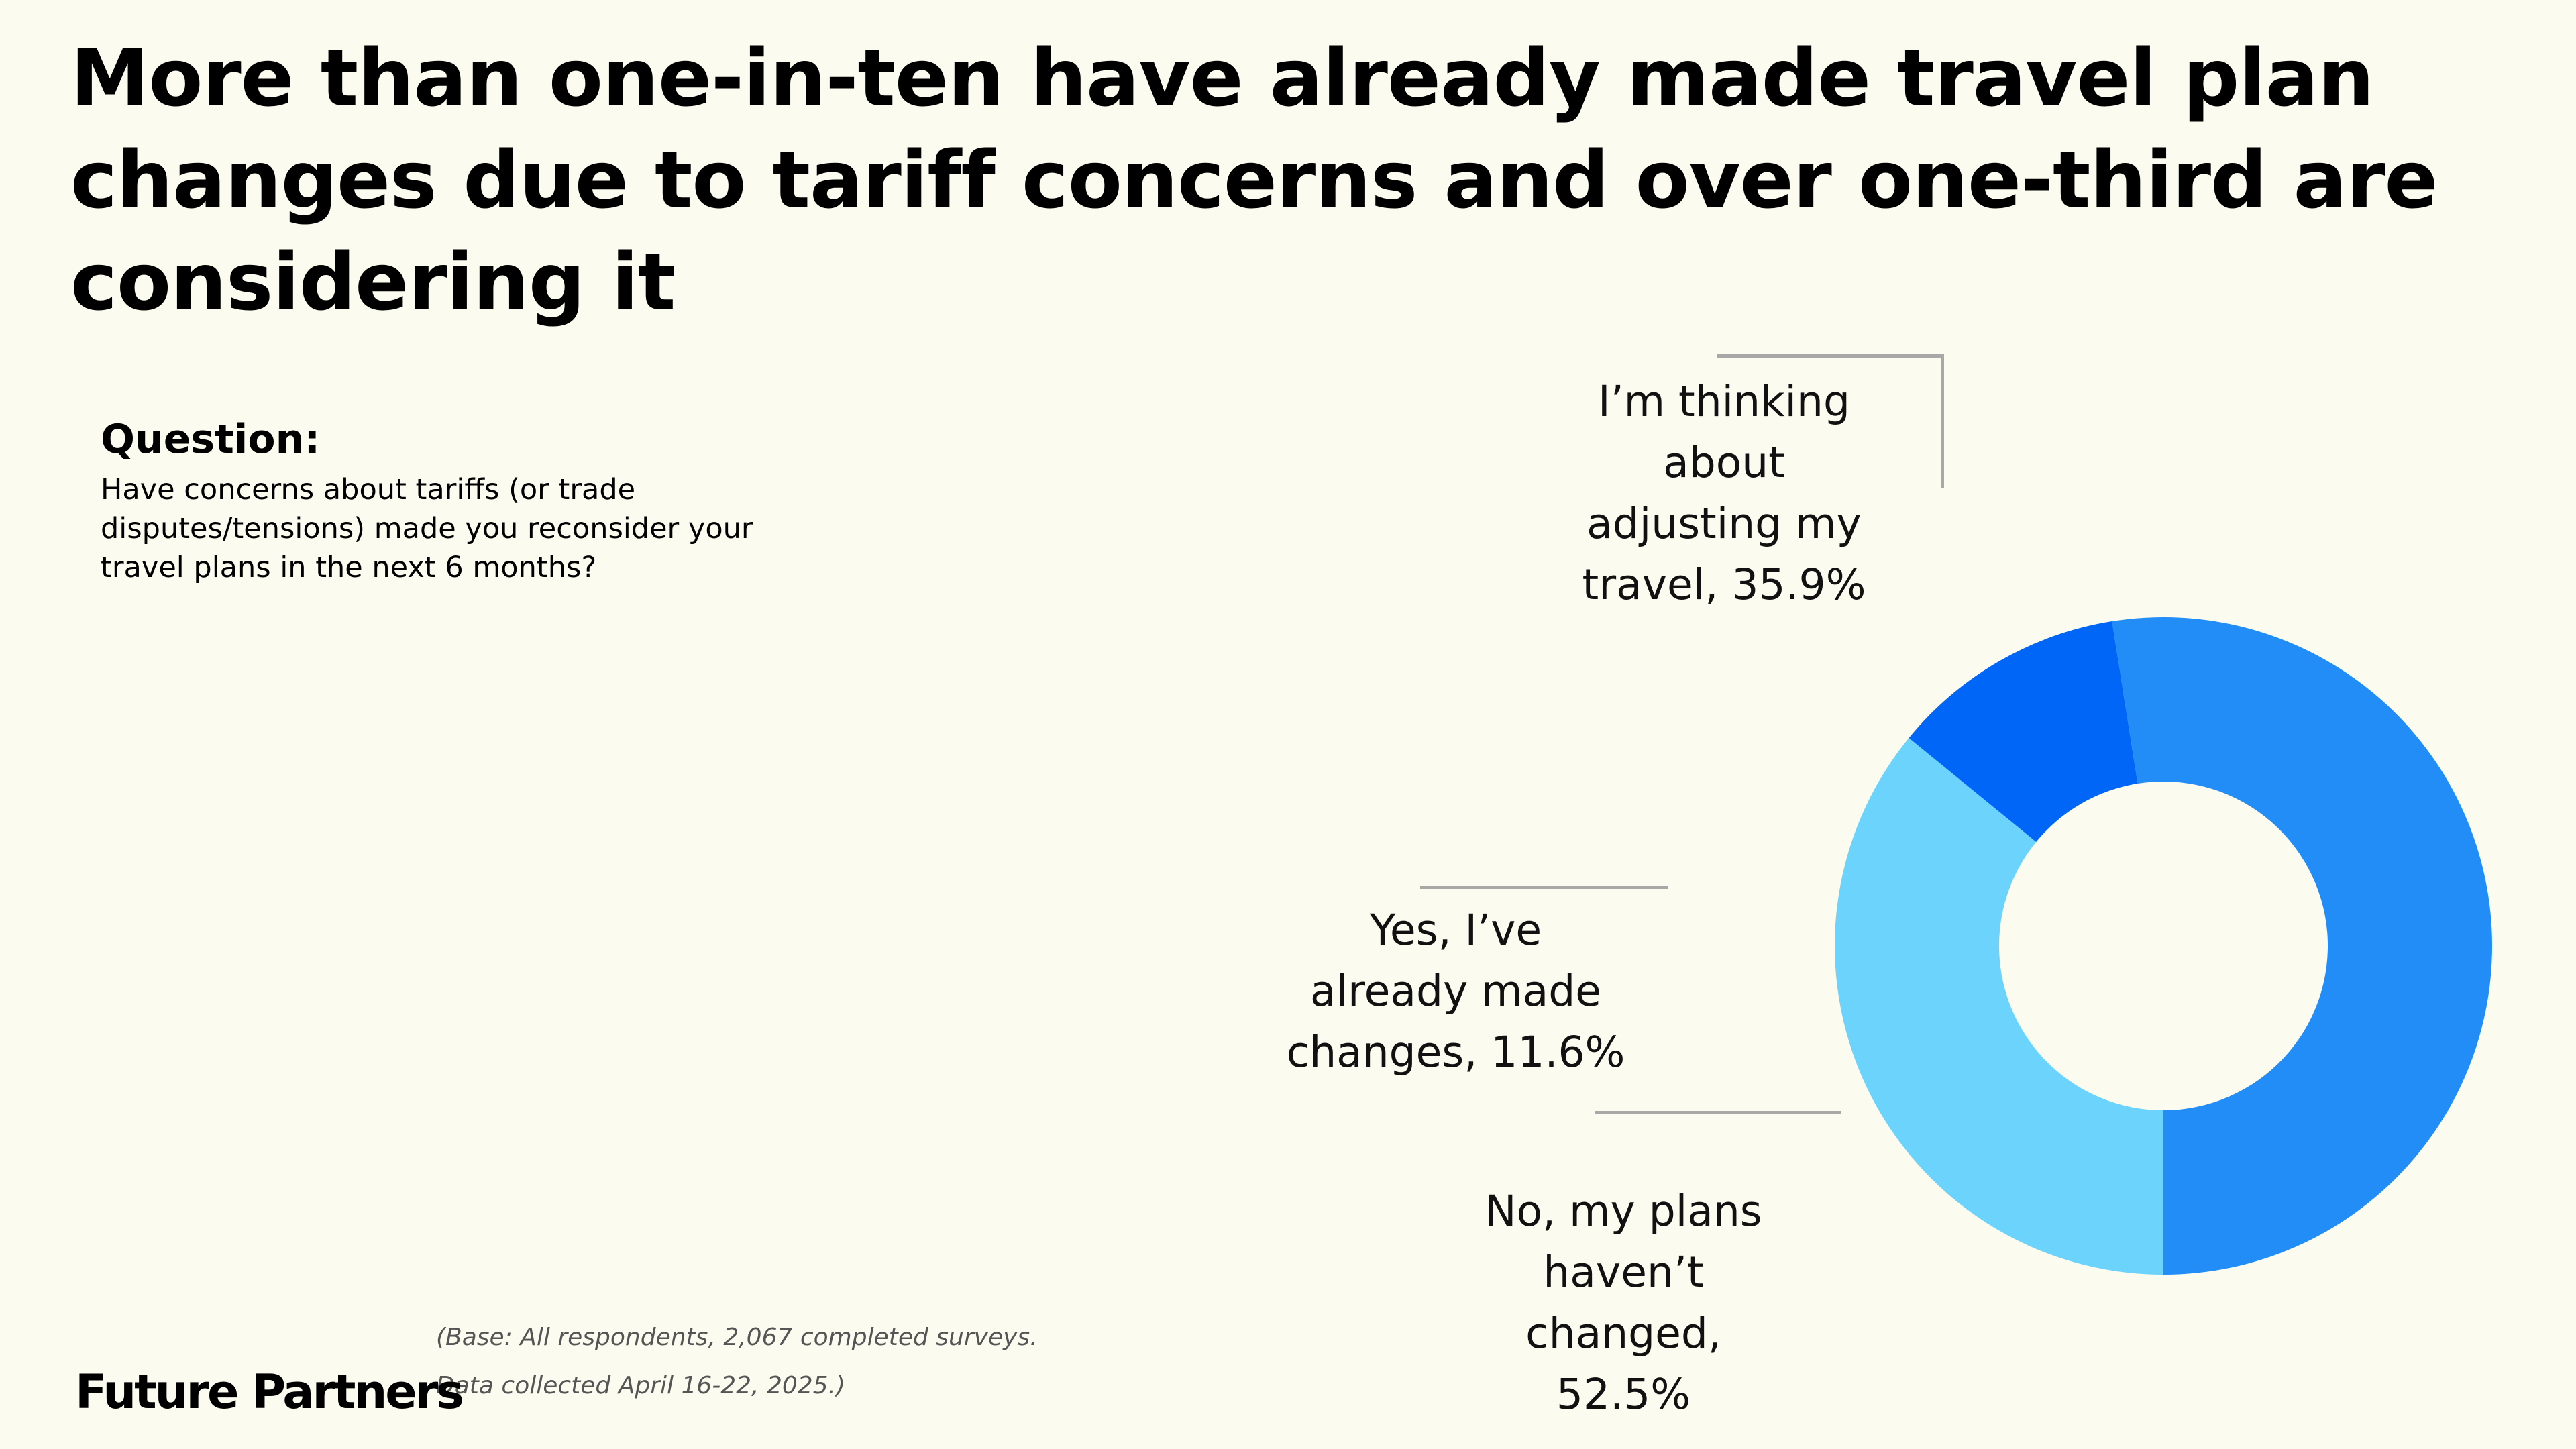 This screenshot has height=1449, width=2576. What do you see at coordinates (1623, 1394) in the screenshot?
I see `label-line: 52.5%` at bounding box center [1623, 1394].